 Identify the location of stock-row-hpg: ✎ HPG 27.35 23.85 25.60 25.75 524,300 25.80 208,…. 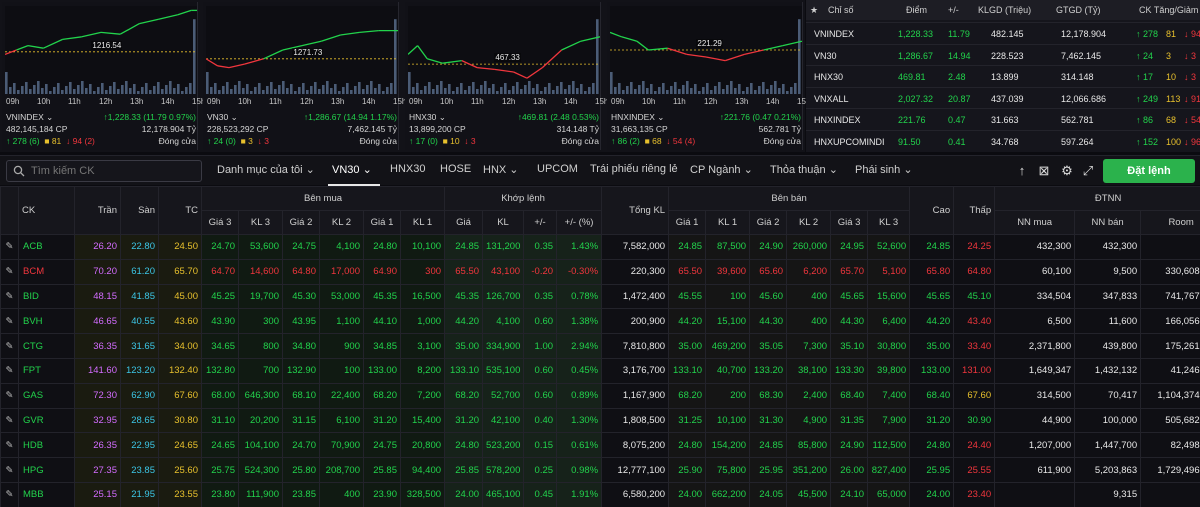
(600, 470).